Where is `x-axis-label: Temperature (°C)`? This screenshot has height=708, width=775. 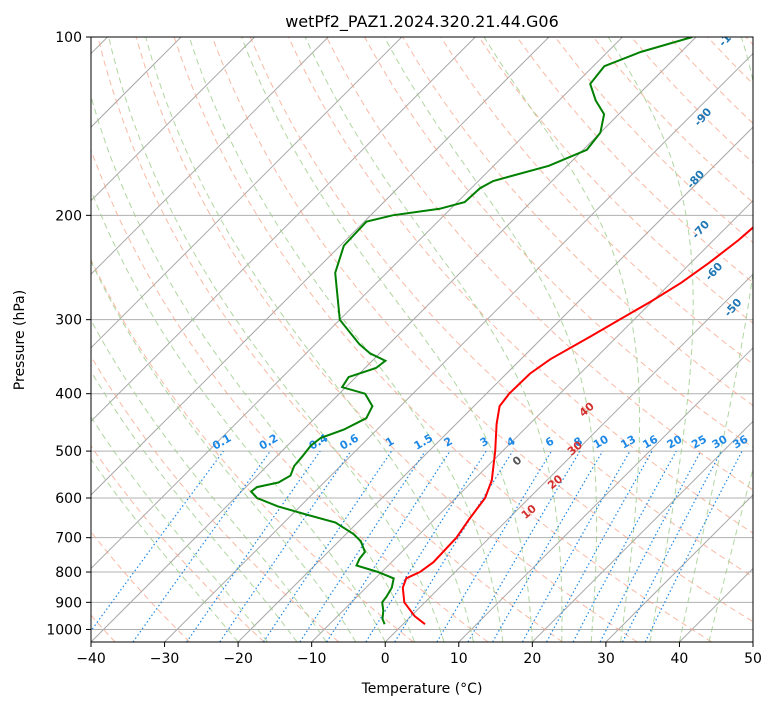
x-axis-label: Temperature (°C) is located at coordinates (422, 689).